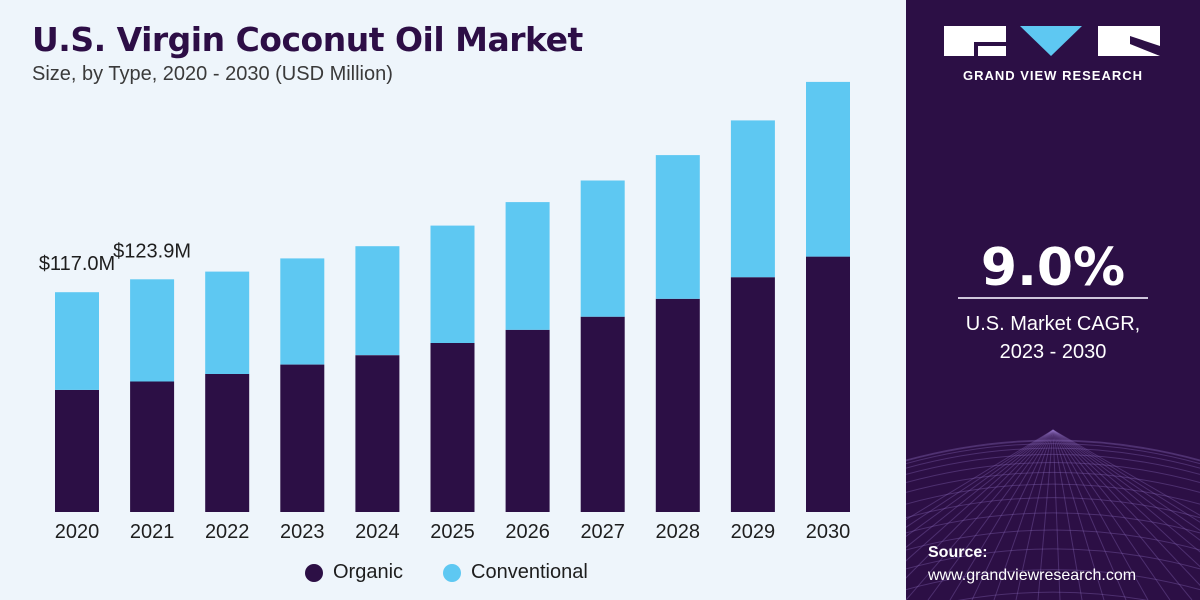  I want to click on x-tick-label: 2024, so click(377, 532).